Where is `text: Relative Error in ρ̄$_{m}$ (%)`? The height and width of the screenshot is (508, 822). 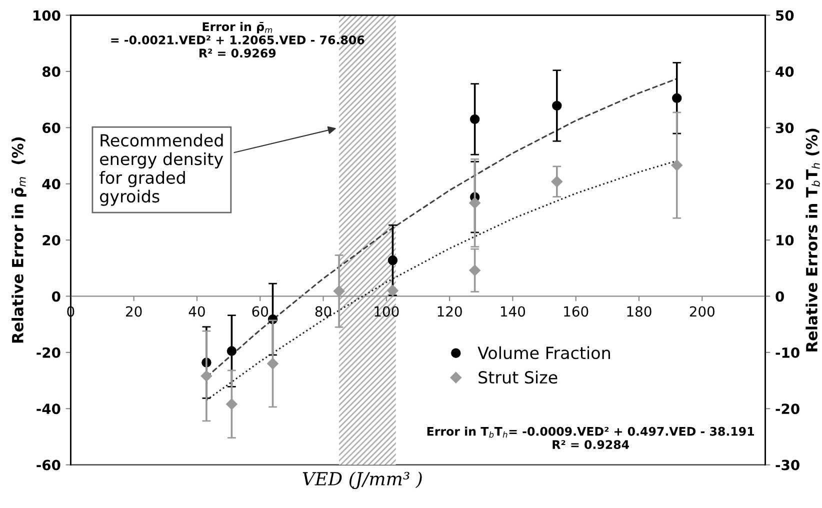 text: Relative Error in ρ̄$_{m}$ (%) is located at coordinates (19, 240).